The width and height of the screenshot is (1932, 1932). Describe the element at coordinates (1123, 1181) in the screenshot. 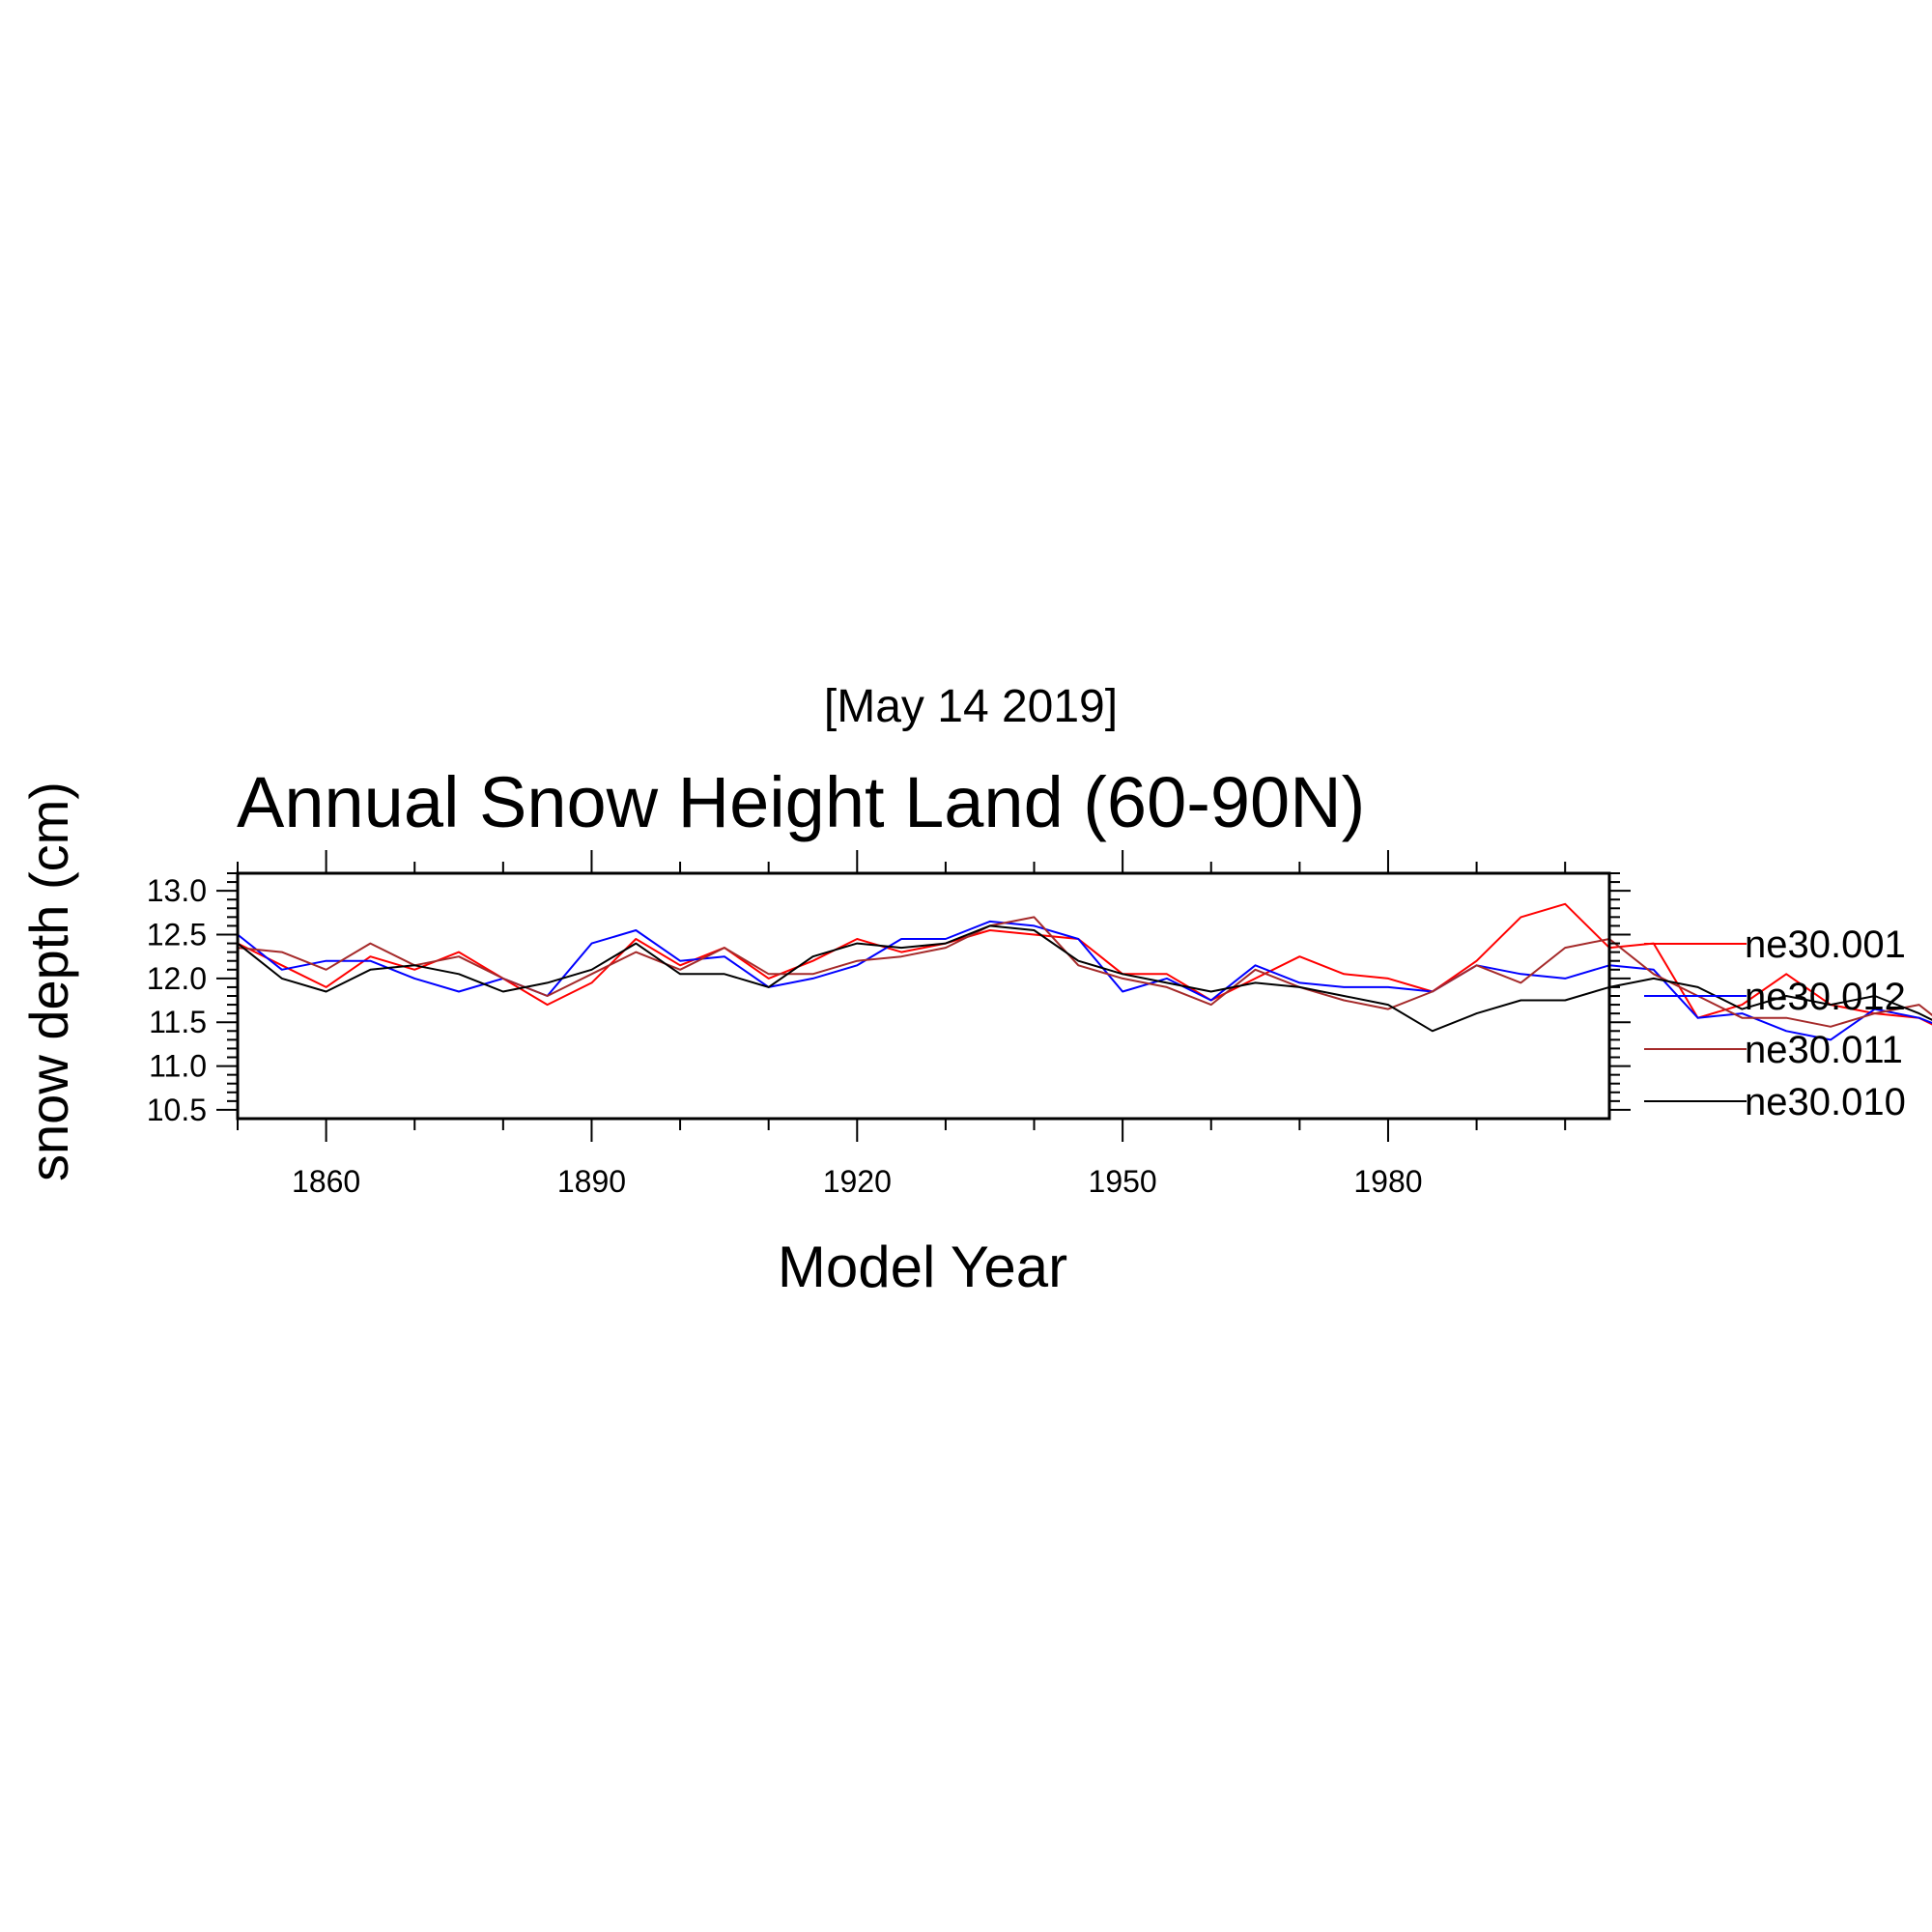

I see `x-tick-label: 1950` at that location.